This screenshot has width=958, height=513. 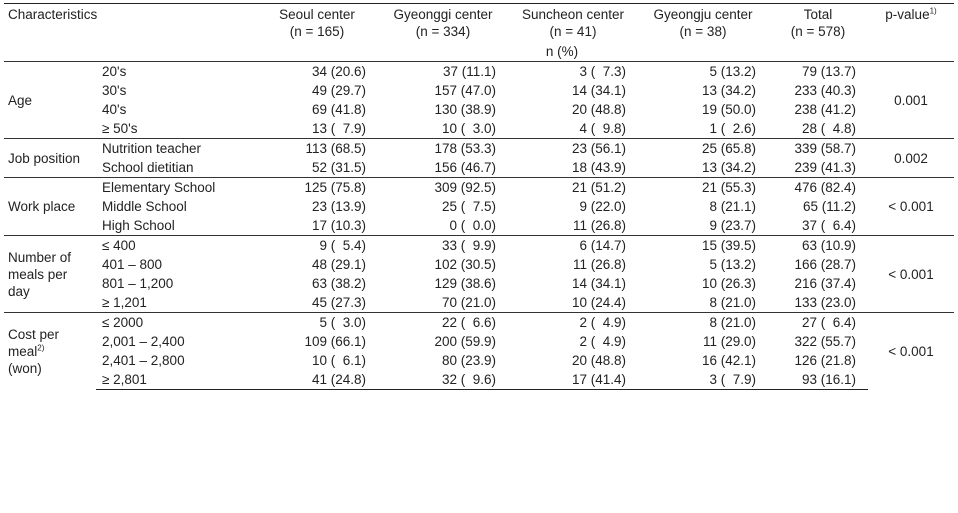 I want to click on table-cell: 8 (21.0), so click(x=732, y=302).